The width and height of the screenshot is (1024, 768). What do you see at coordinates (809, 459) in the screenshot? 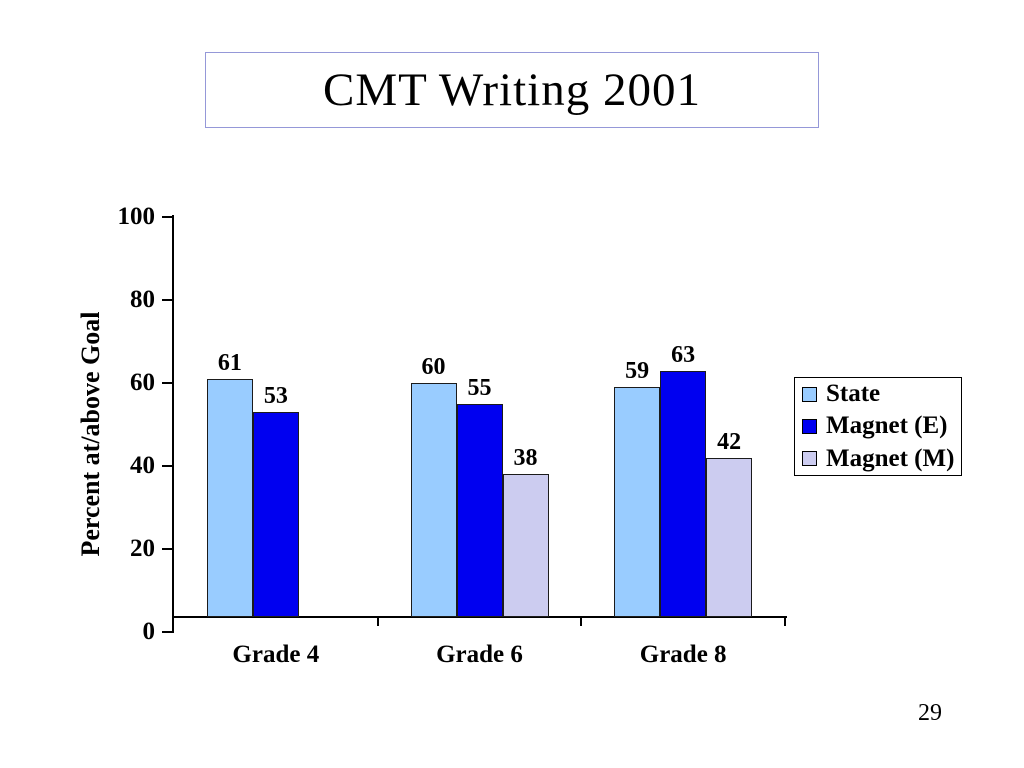
I see `legend-swatch-magnet-m` at bounding box center [809, 459].